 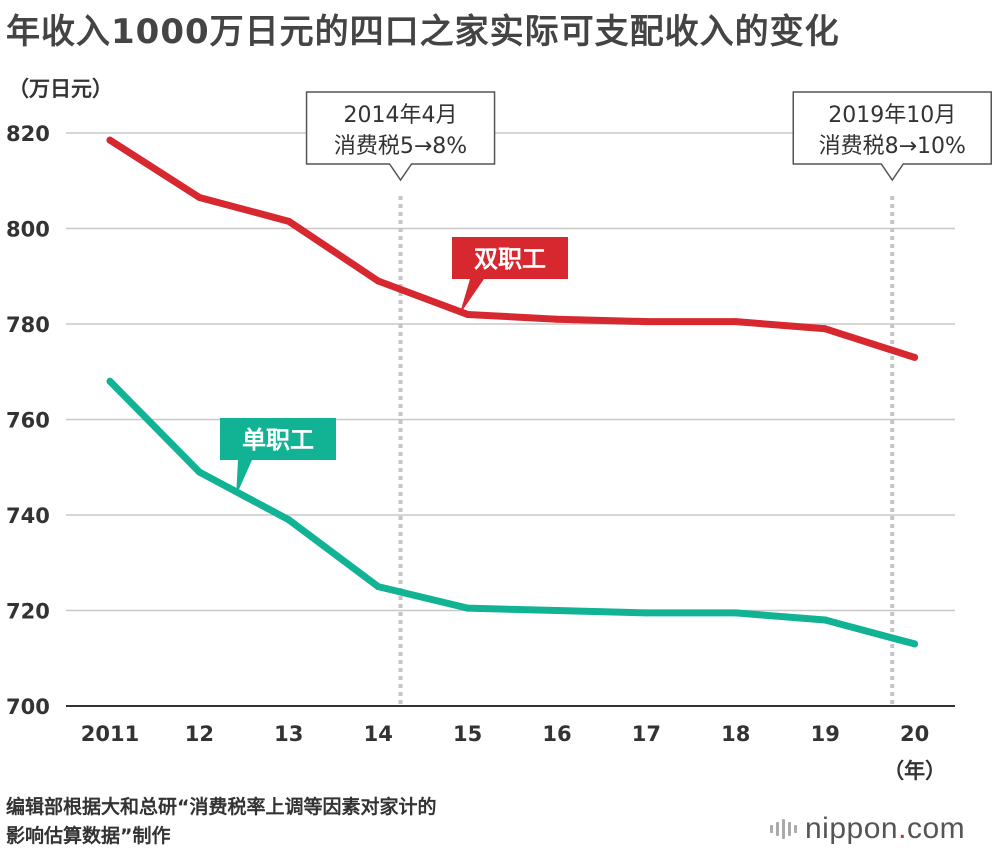 I want to click on series-label-2: 单职工, so click(x=278, y=440).